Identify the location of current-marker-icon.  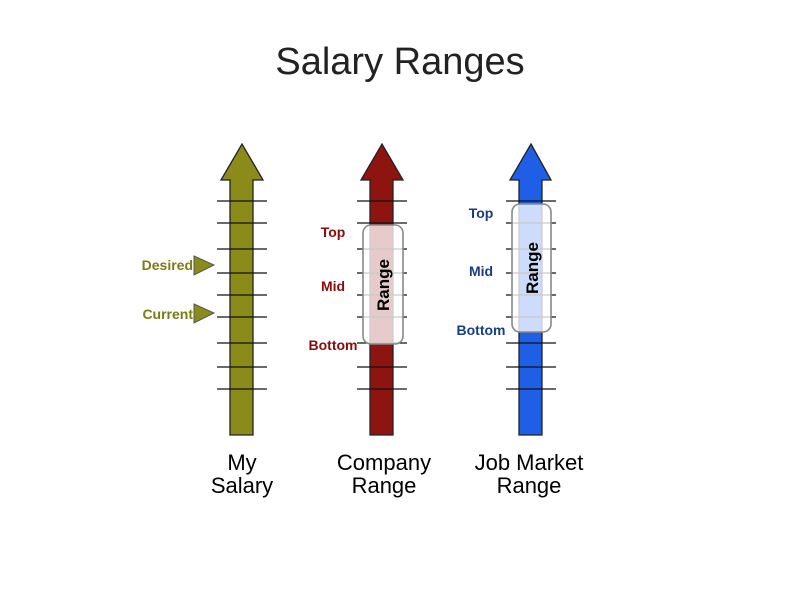
(204, 313).